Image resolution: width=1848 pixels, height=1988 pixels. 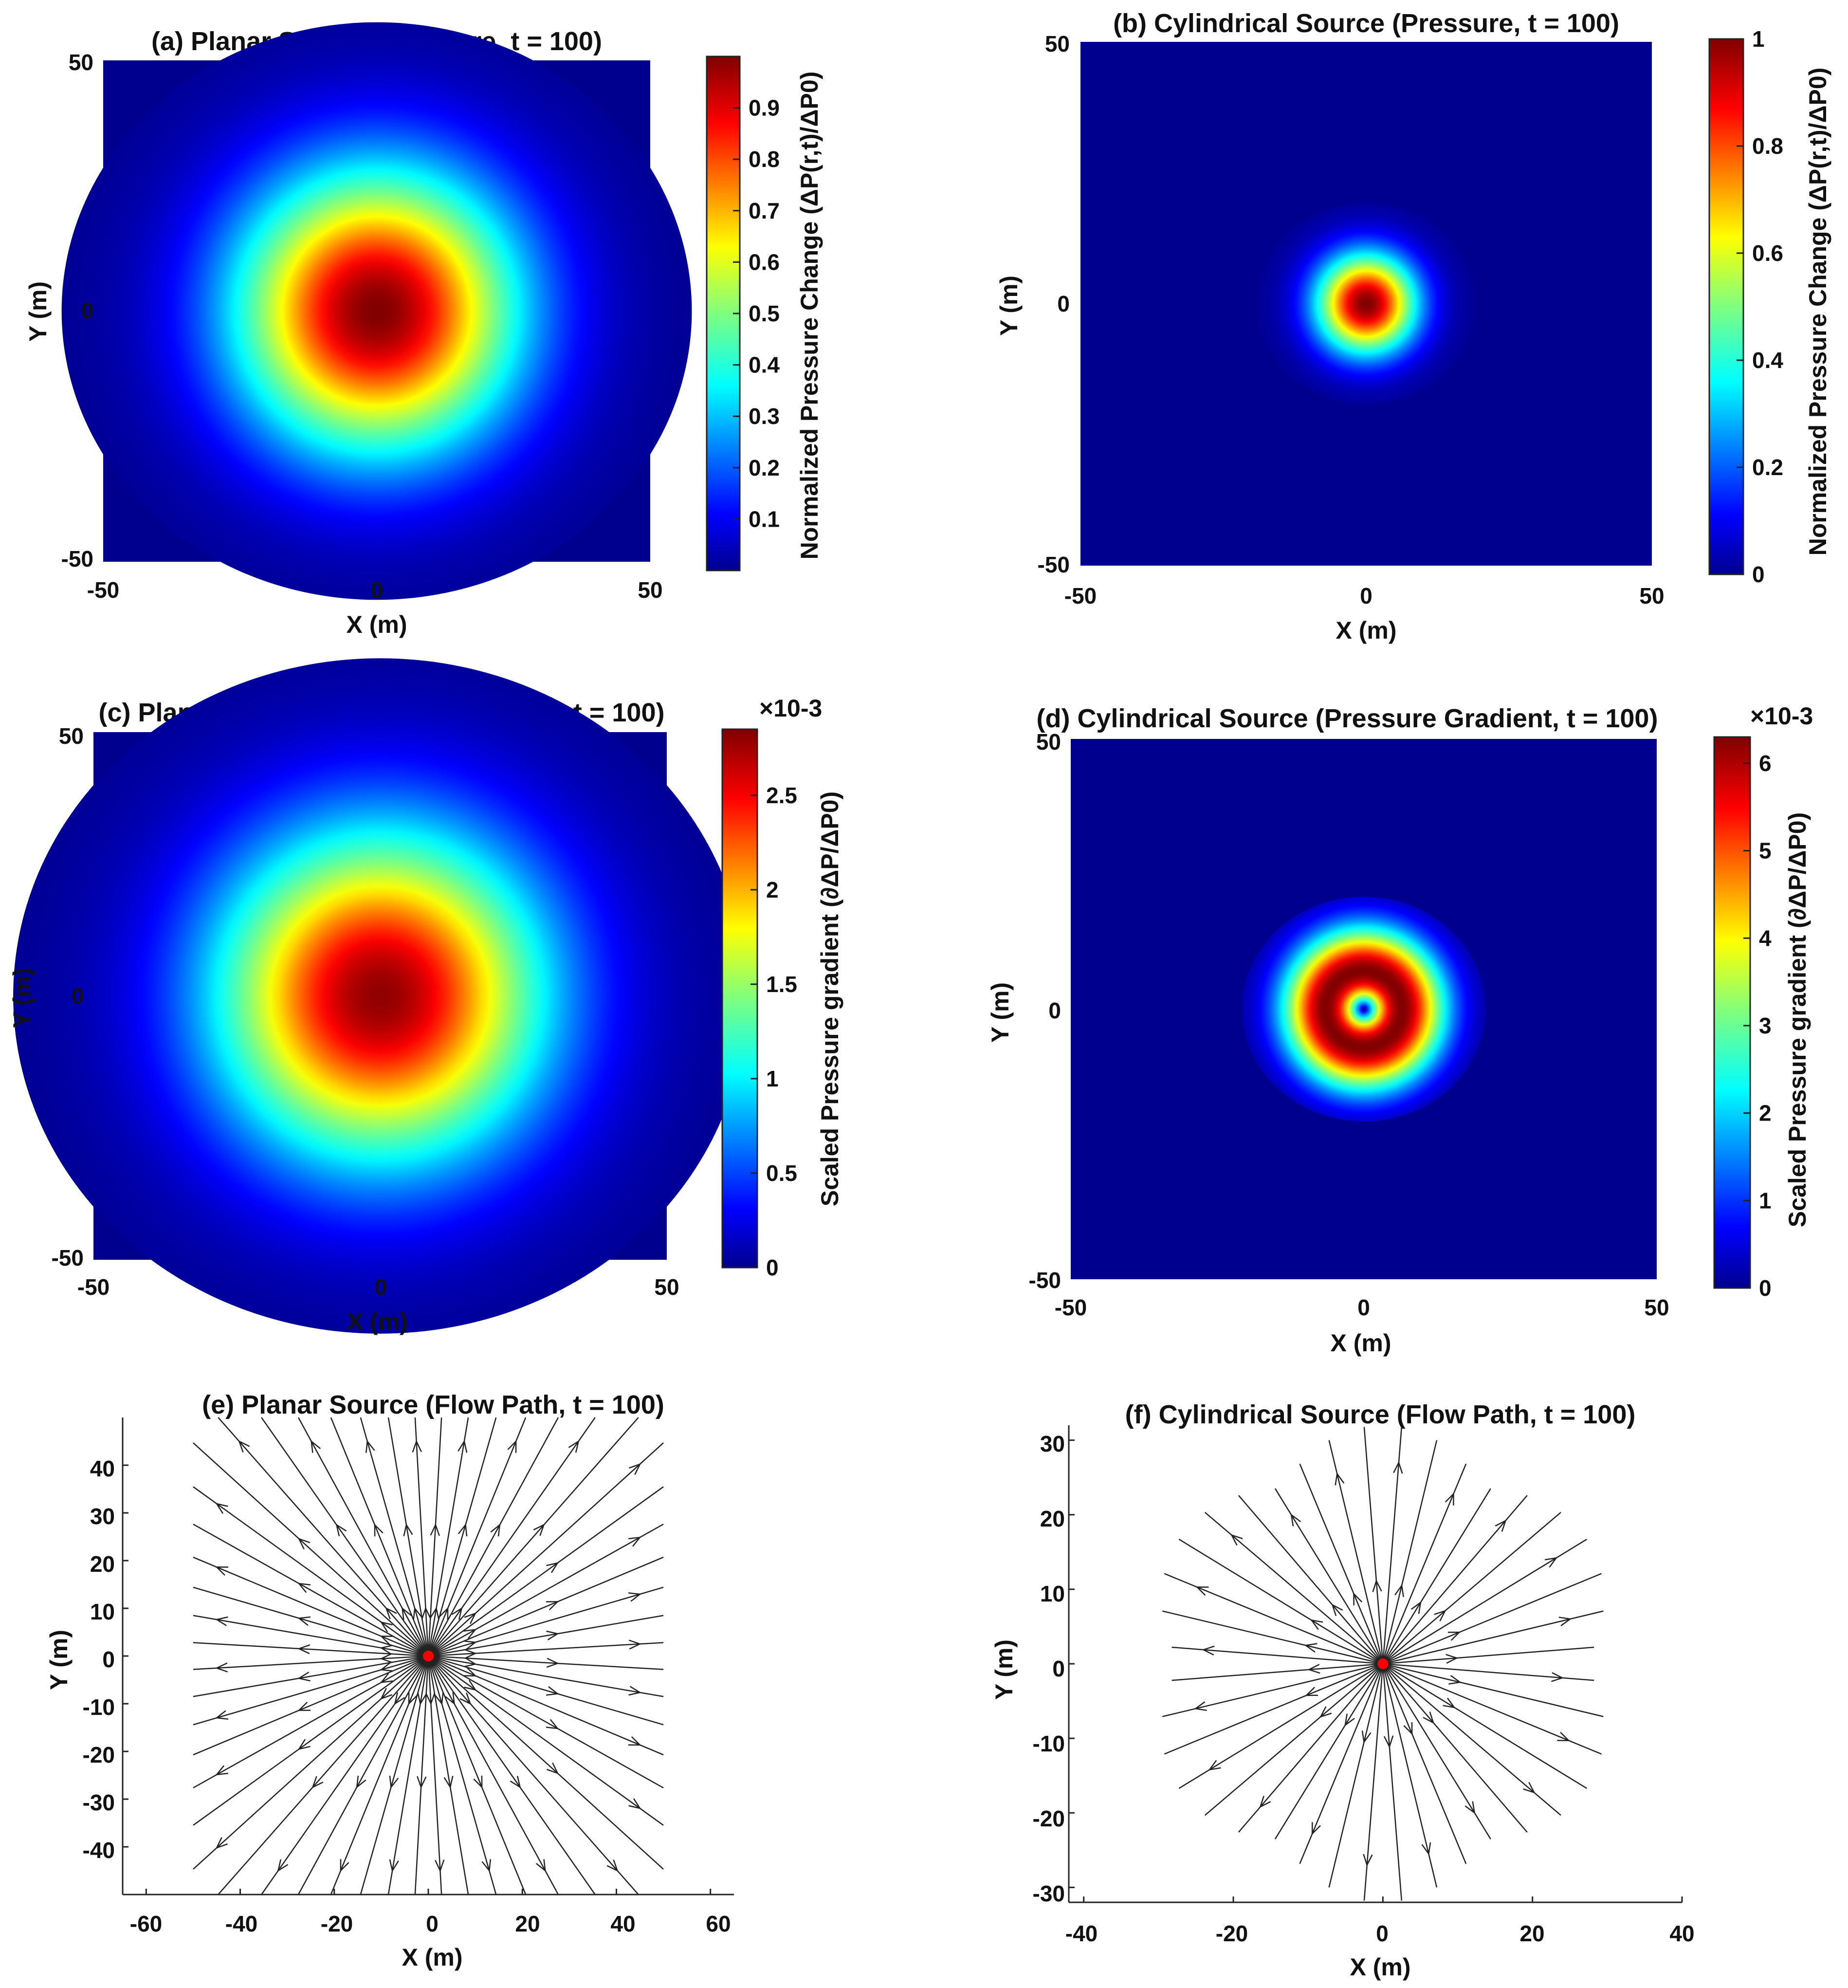 What do you see at coordinates (380, 996) in the screenshot?
I see `panel-c-heatmap` at bounding box center [380, 996].